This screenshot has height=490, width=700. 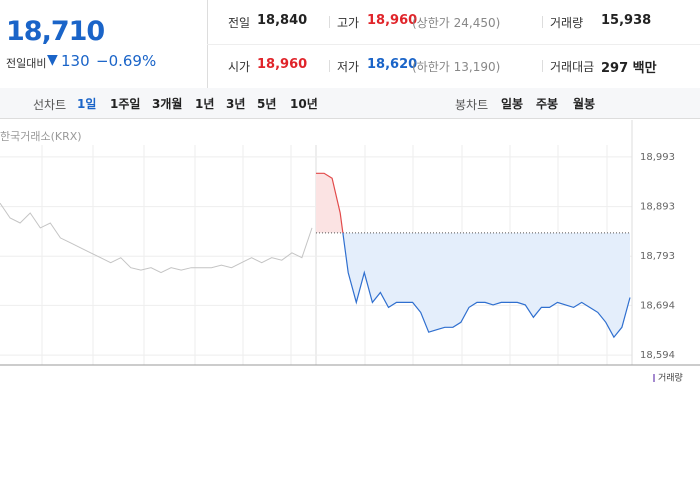 What do you see at coordinates (282, 20) in the screenshot?
I see `stat-value: 18,840` at bounding box center [282, 20].